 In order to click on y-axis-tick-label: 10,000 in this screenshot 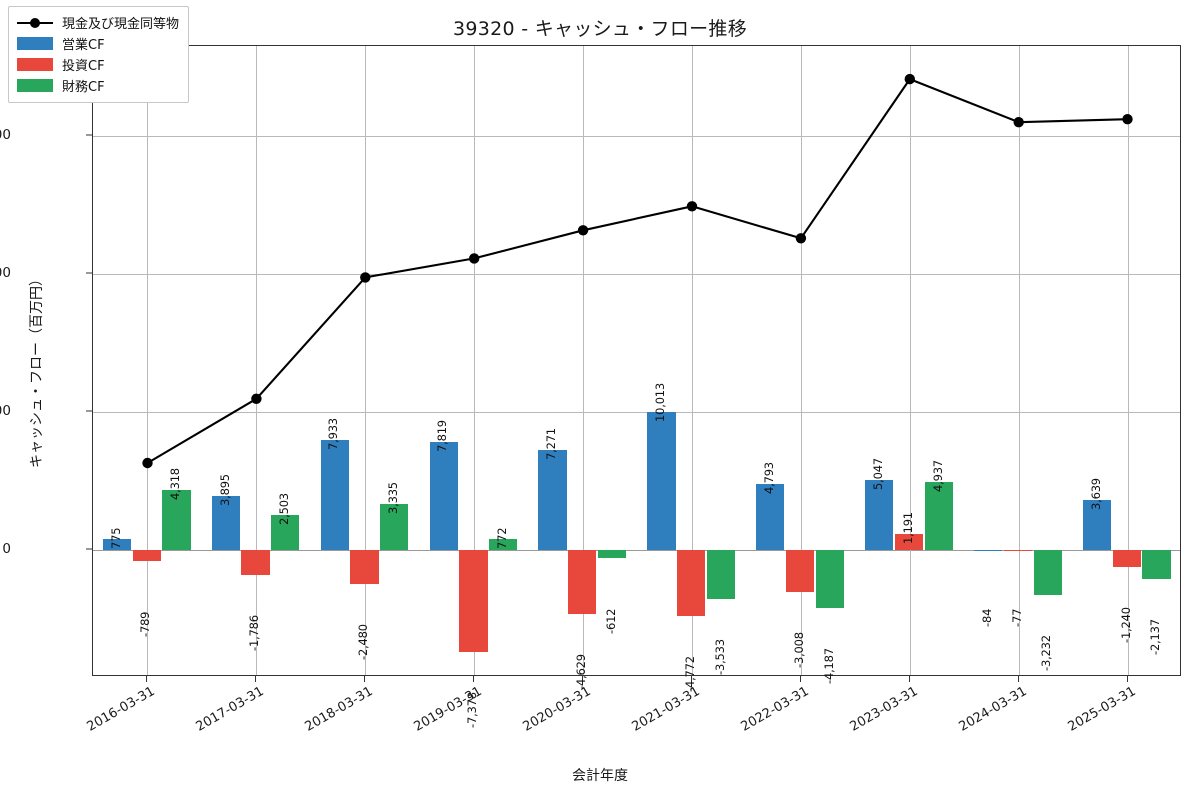, I will do `click(5, 410)`.